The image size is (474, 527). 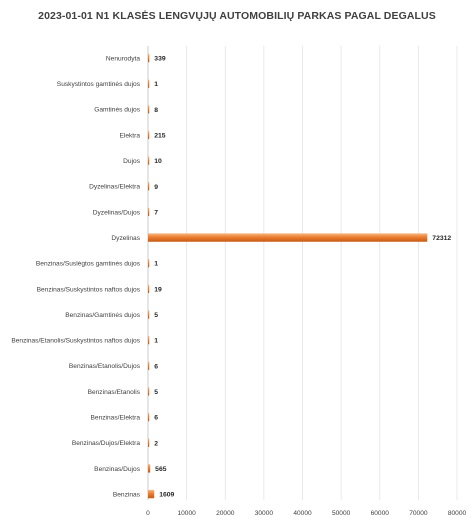 What do you see at coordinates (114, 392) in the screenshot?
I see `category-label: Benzinas/Etanolis` at bounding box center [114, 392].